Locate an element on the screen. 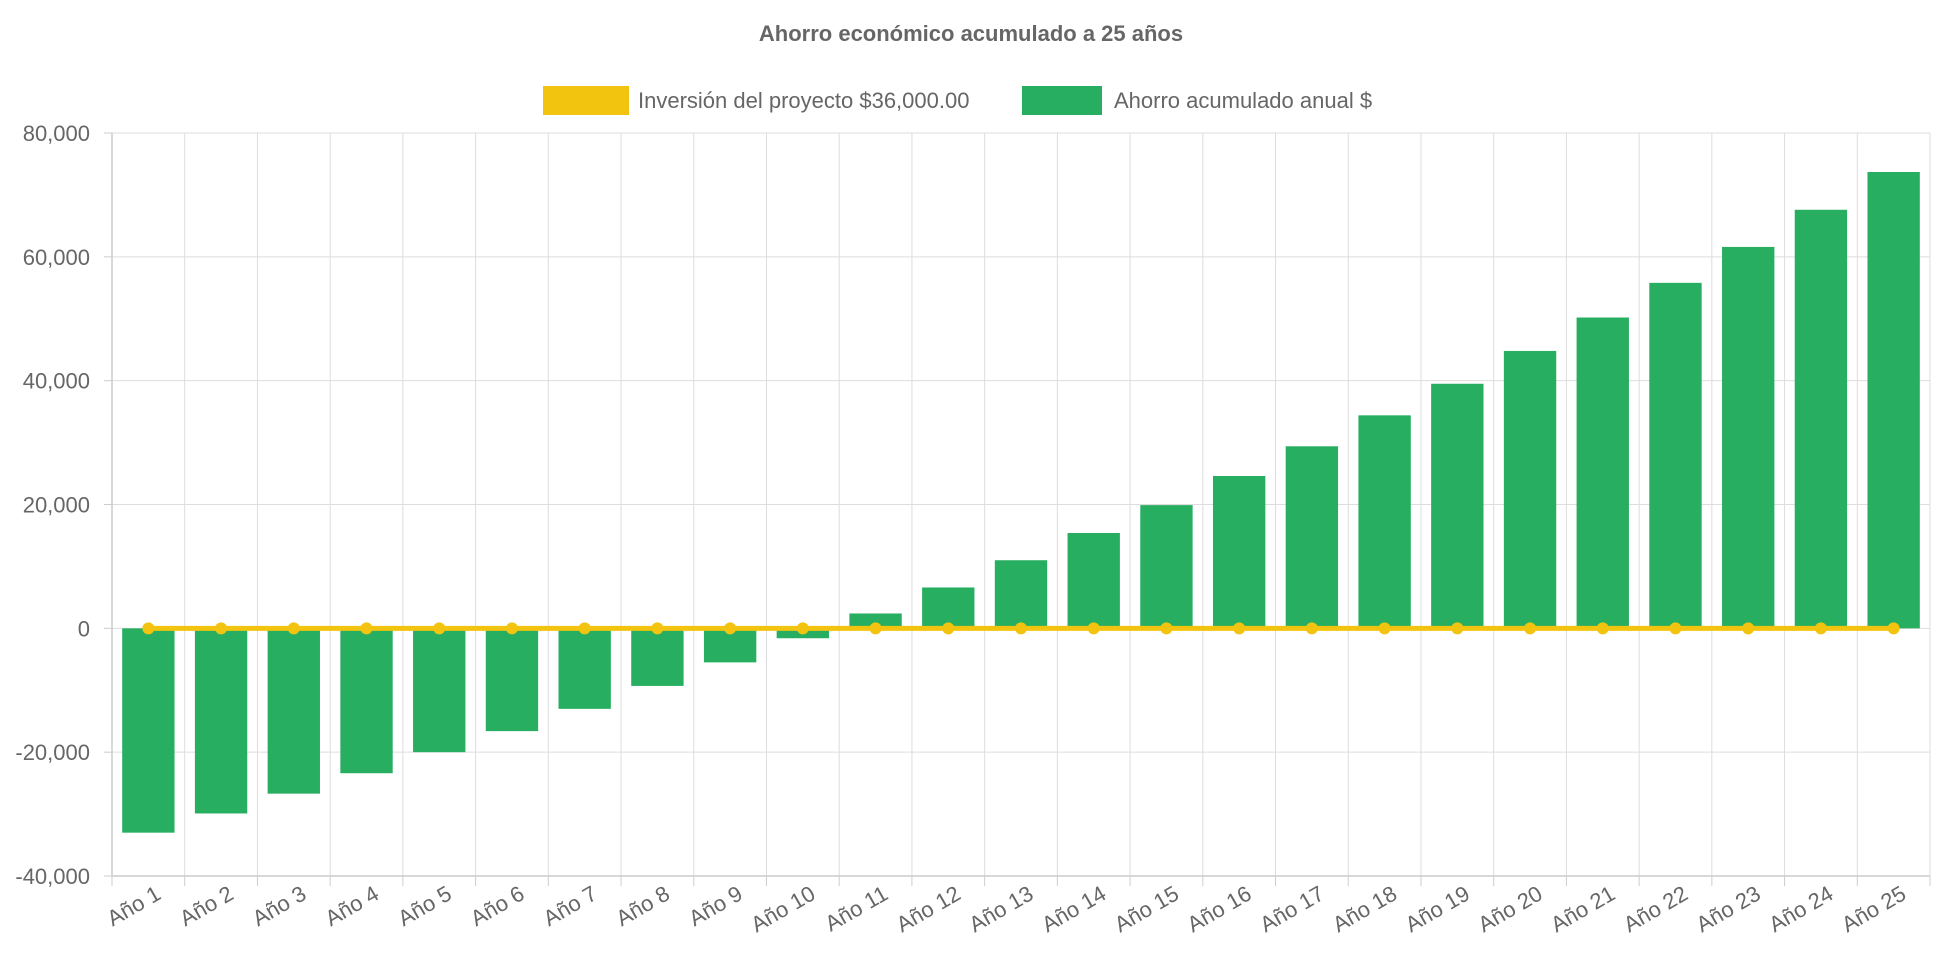 Image resolution: width=1942 pixels, height=975 pixels. x-tick-label: Año 25 is located at coordinates (1873, 909).